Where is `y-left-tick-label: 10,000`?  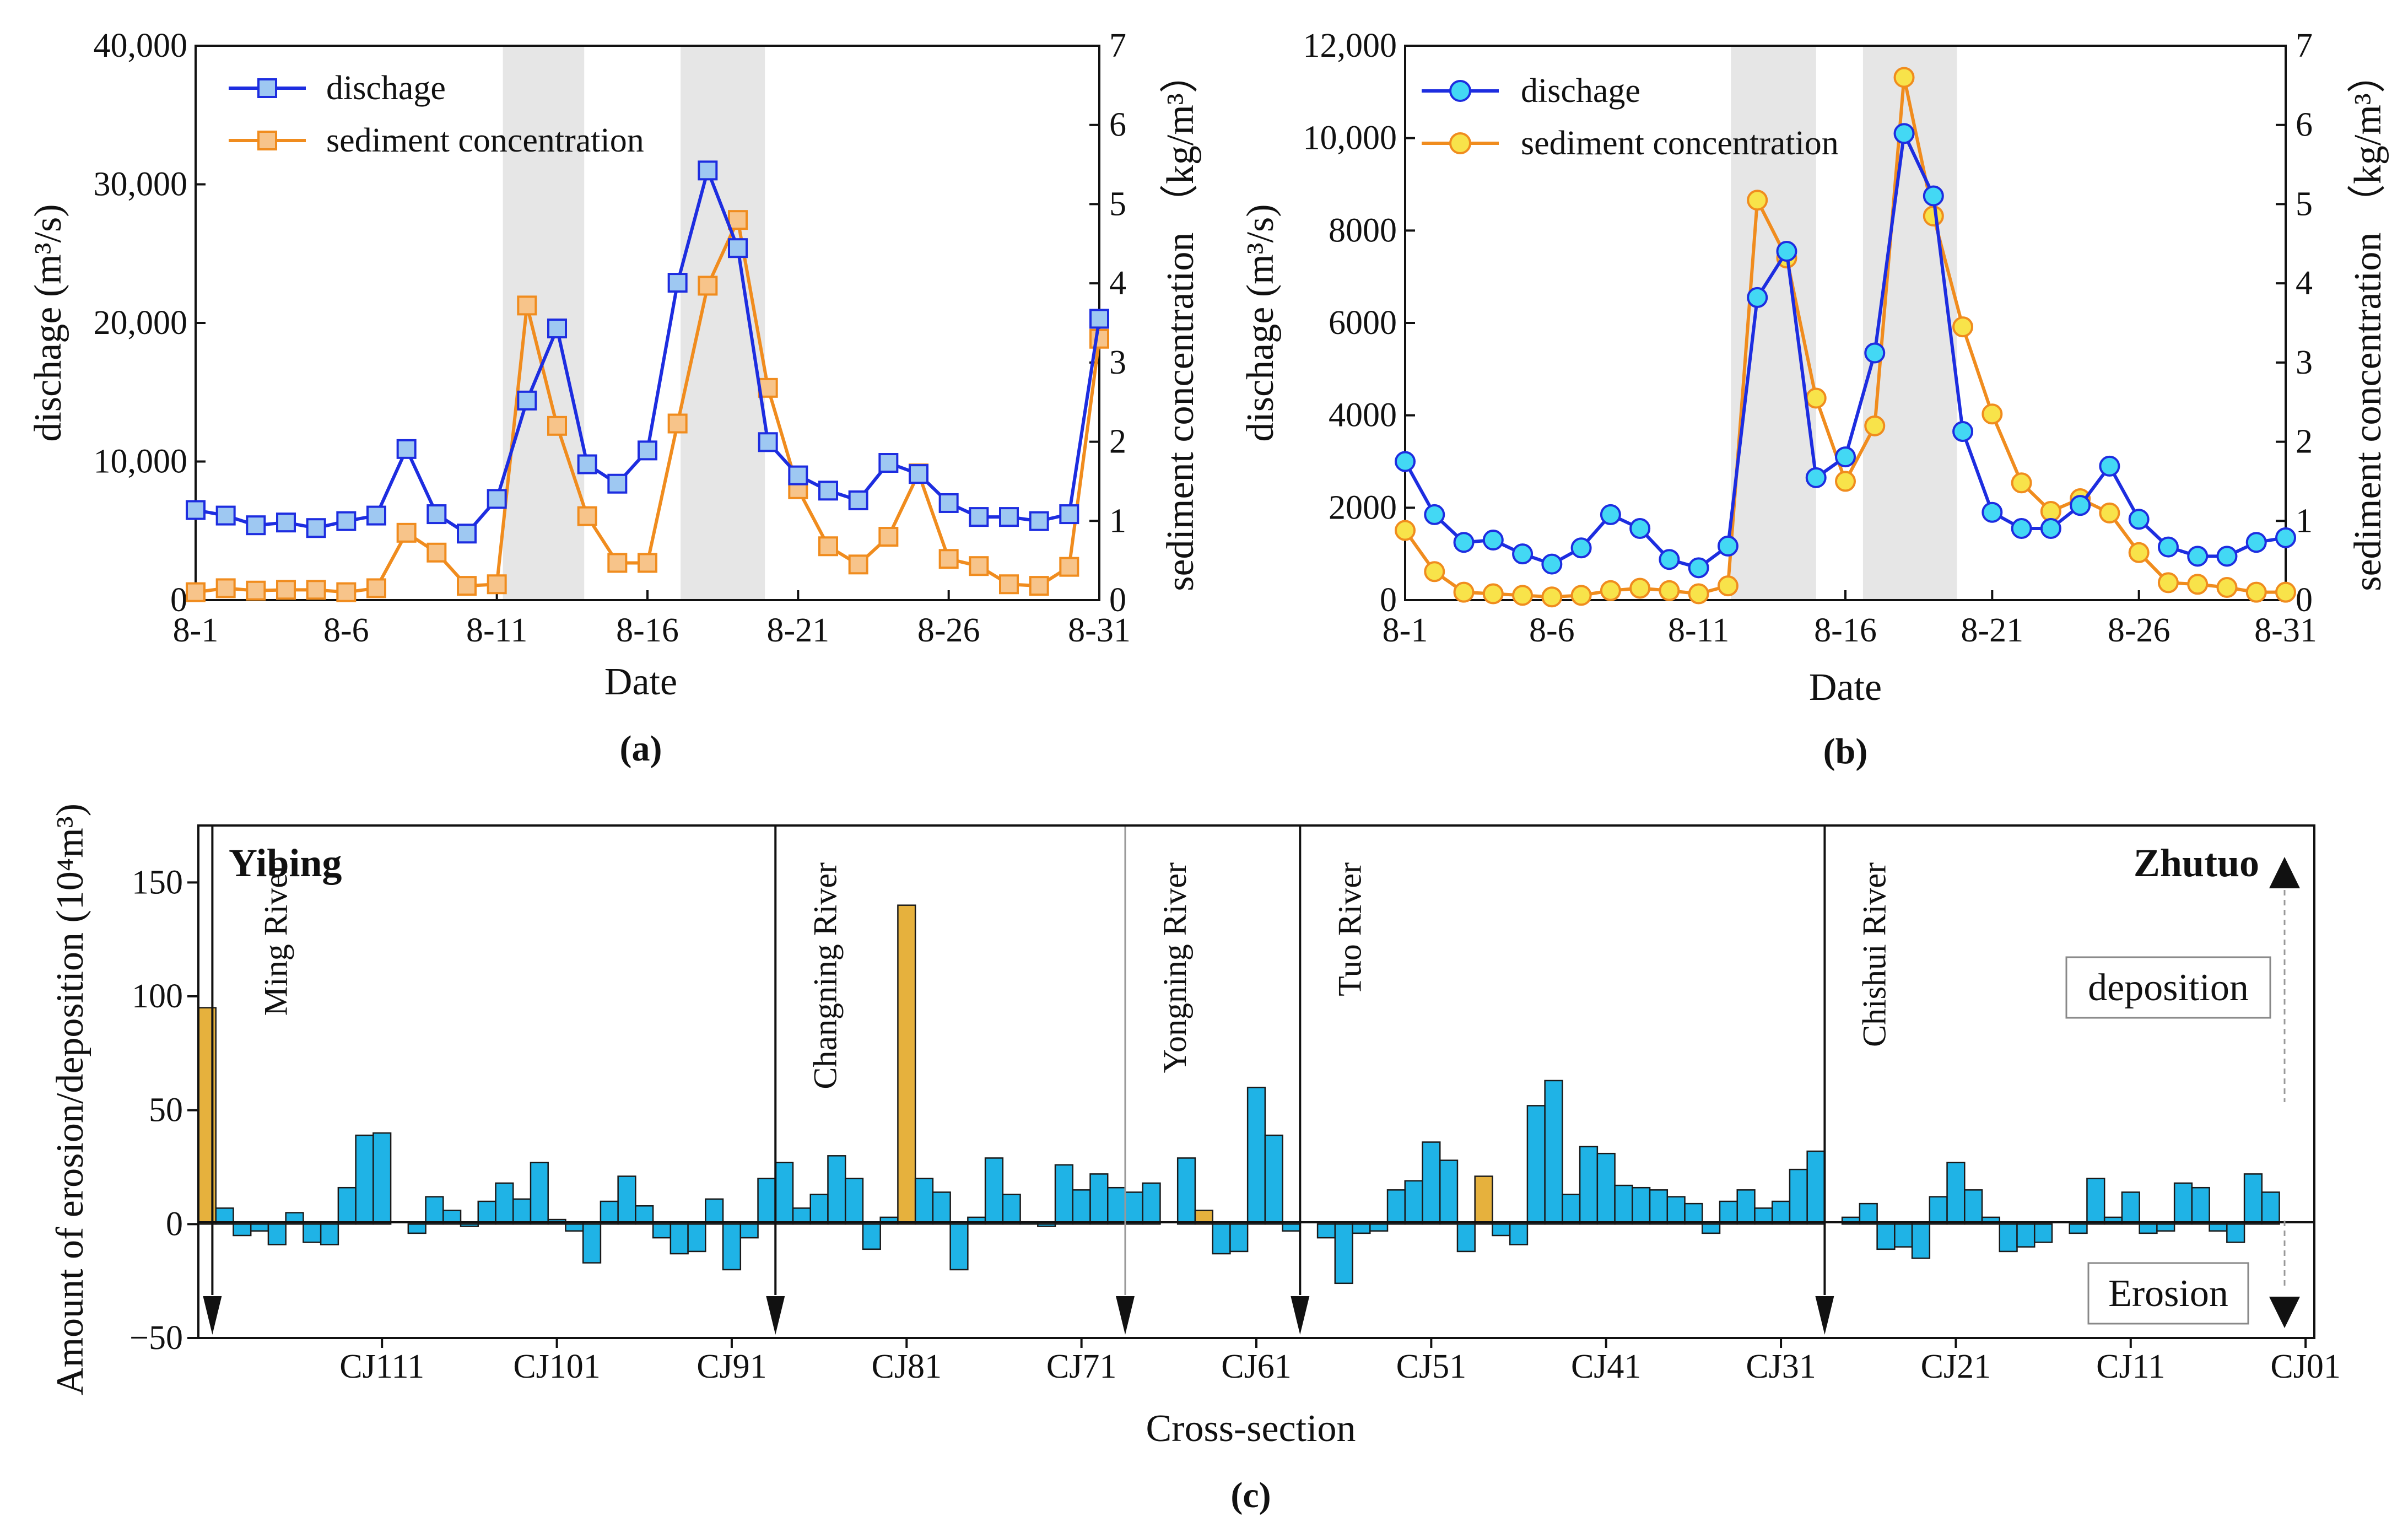 y-left-tick-label: 10,000 is located at coordinates (141, 462).